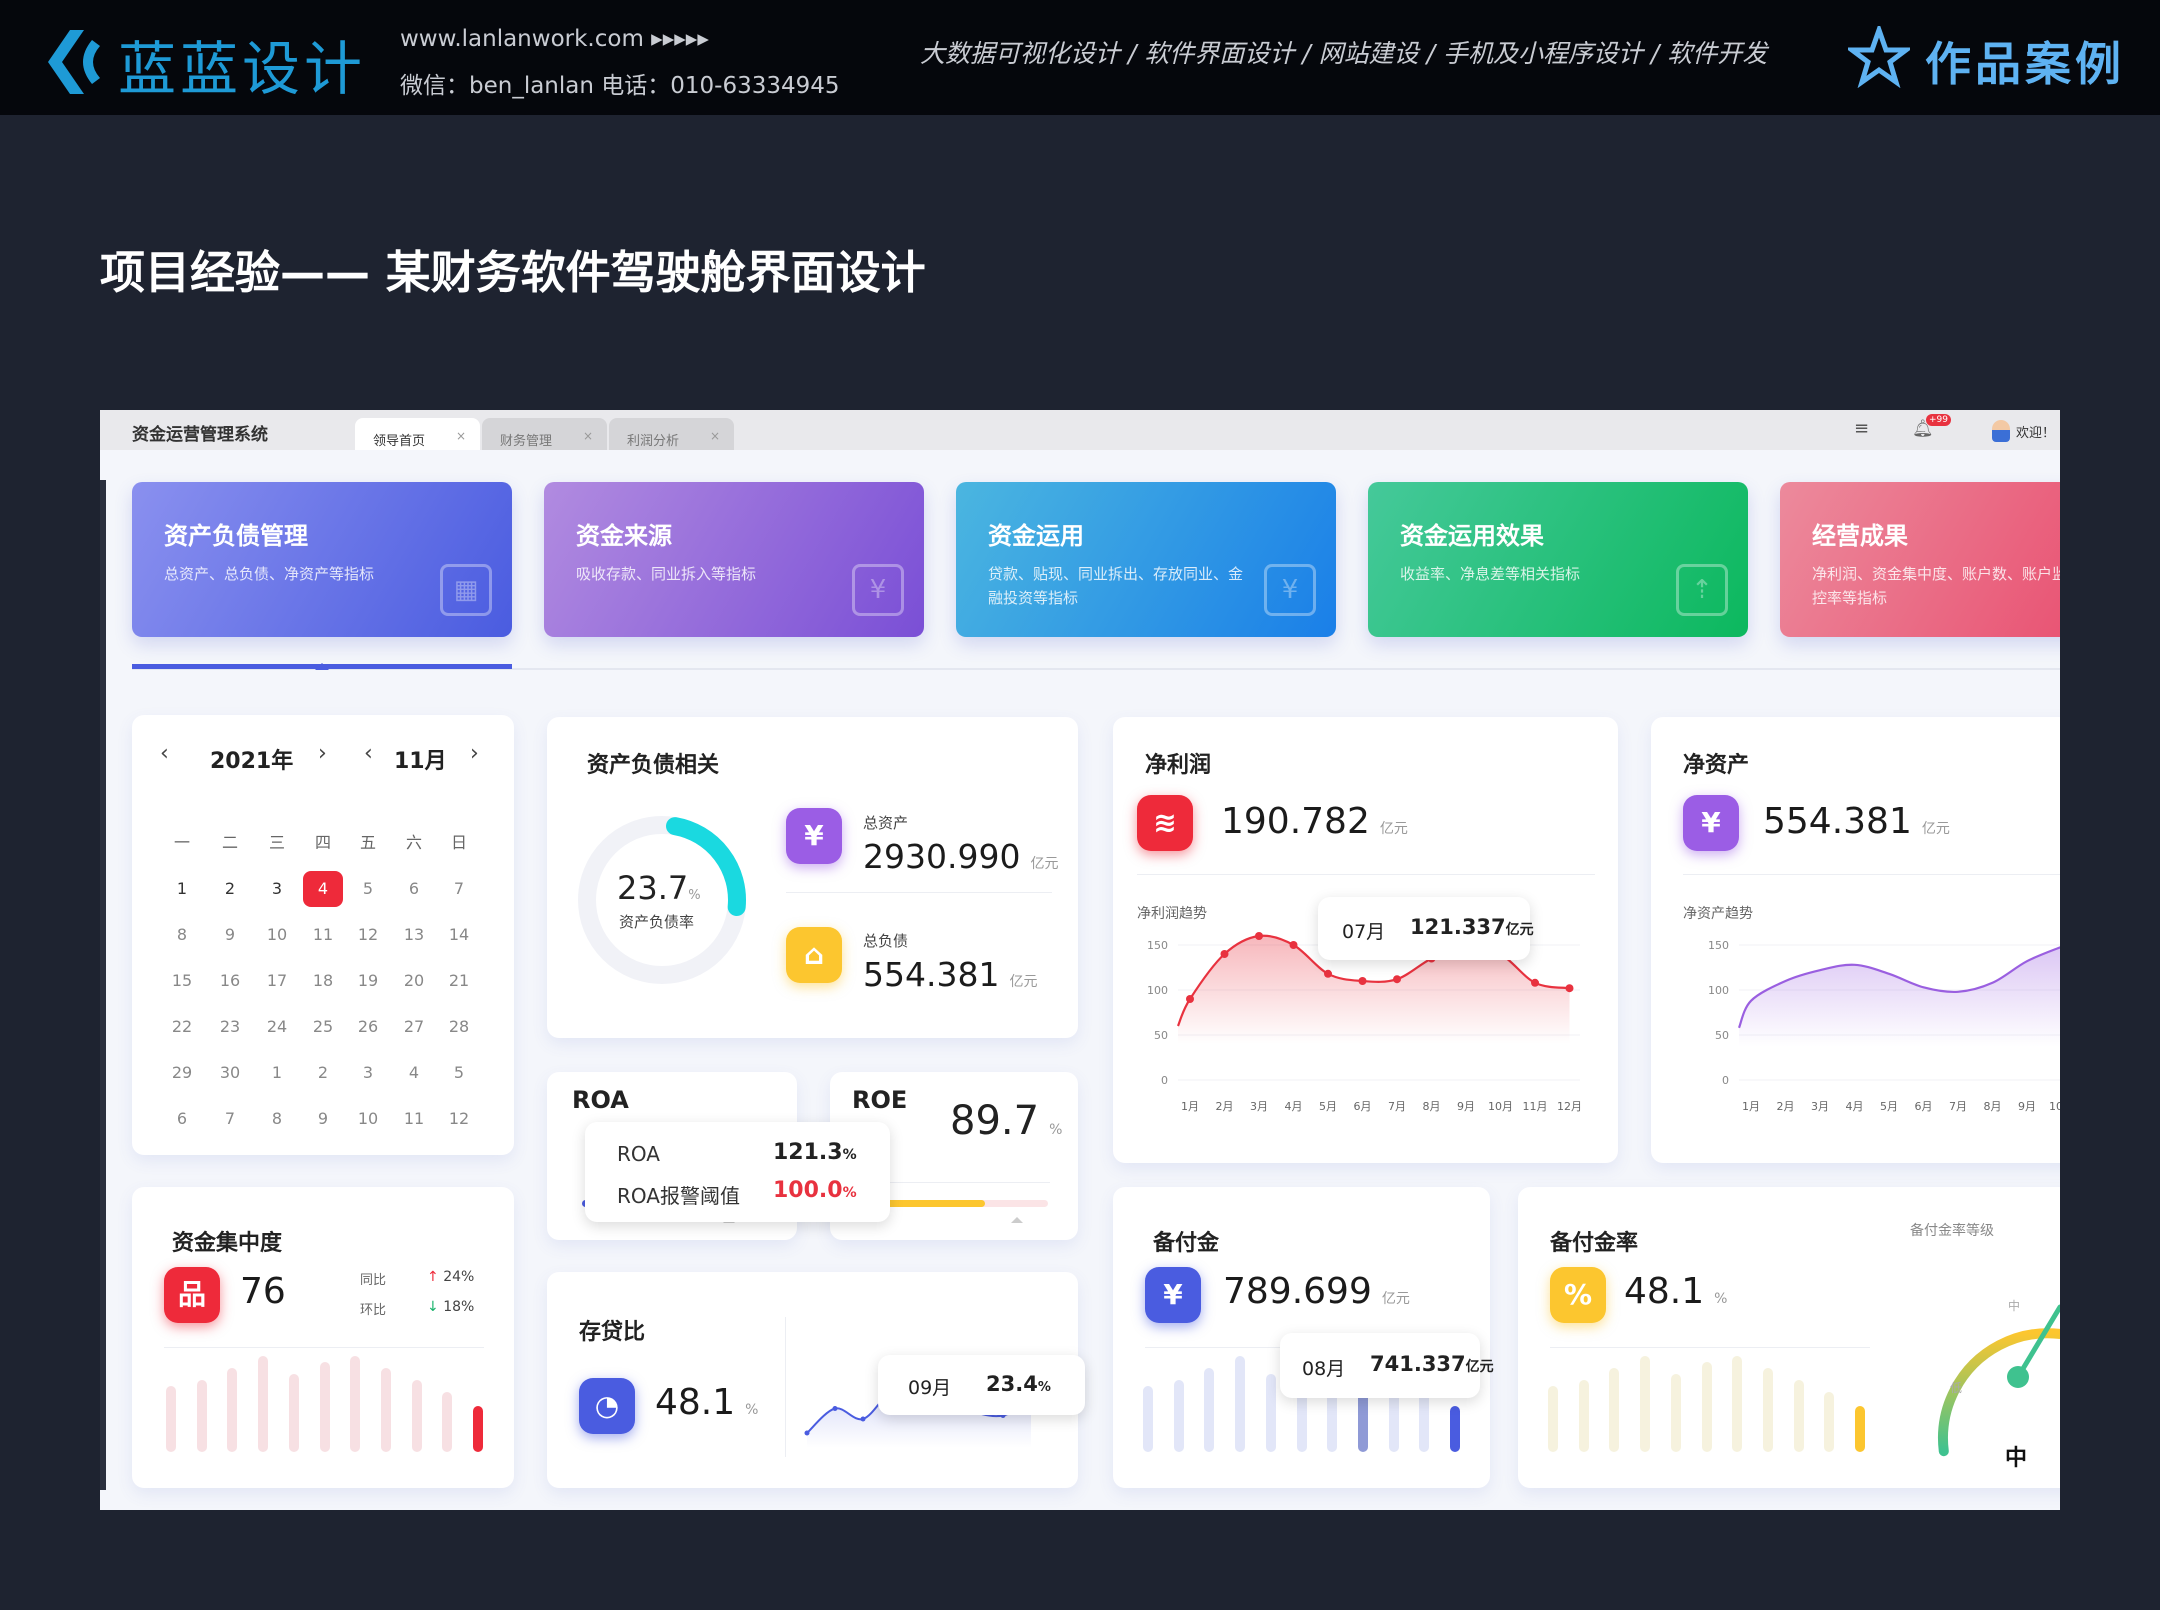 The image size is (2160, 1610). What do you see at coordinates (459, 1026) in the screenshot?
I see `calendar-day: 28` at bounding box center [459, 1026].